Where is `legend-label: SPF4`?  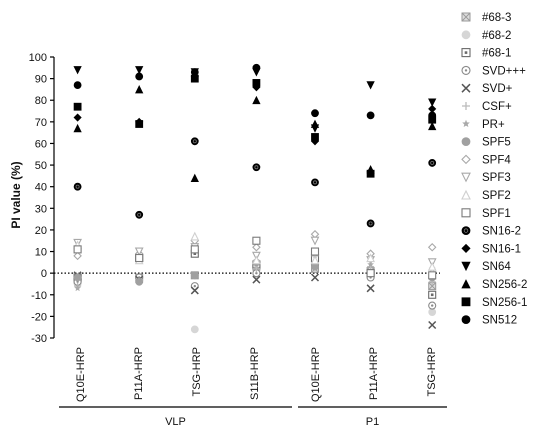 legend-label: SPF4 is located at coordinates (496, 160).